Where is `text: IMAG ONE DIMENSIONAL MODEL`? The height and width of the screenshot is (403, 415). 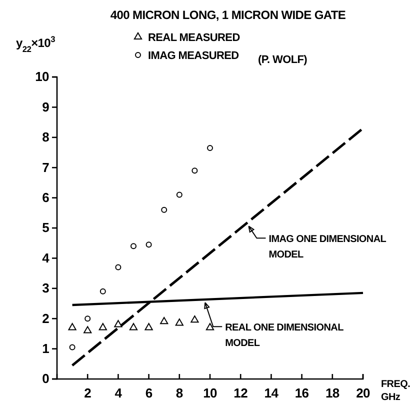
text: IMAG ONE DIMENSIONAL MODEL is located at coordinates (327, 247).